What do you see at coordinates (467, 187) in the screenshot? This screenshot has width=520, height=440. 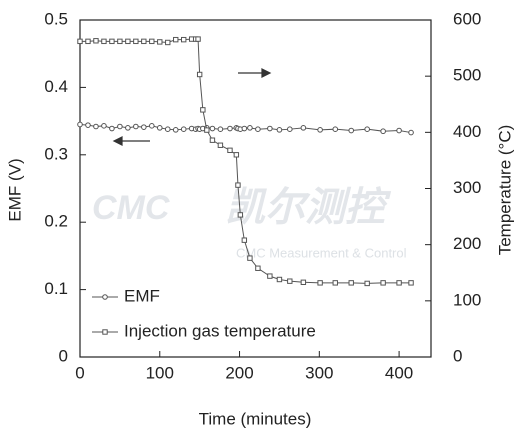 I see `y2-tick-label: 300` at bounding box center [467, 187].